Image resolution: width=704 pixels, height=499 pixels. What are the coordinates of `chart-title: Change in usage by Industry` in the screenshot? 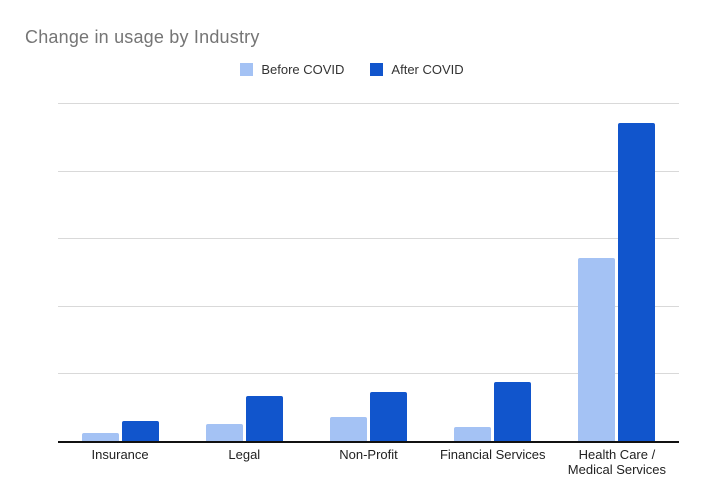 It's located at (142, 37).